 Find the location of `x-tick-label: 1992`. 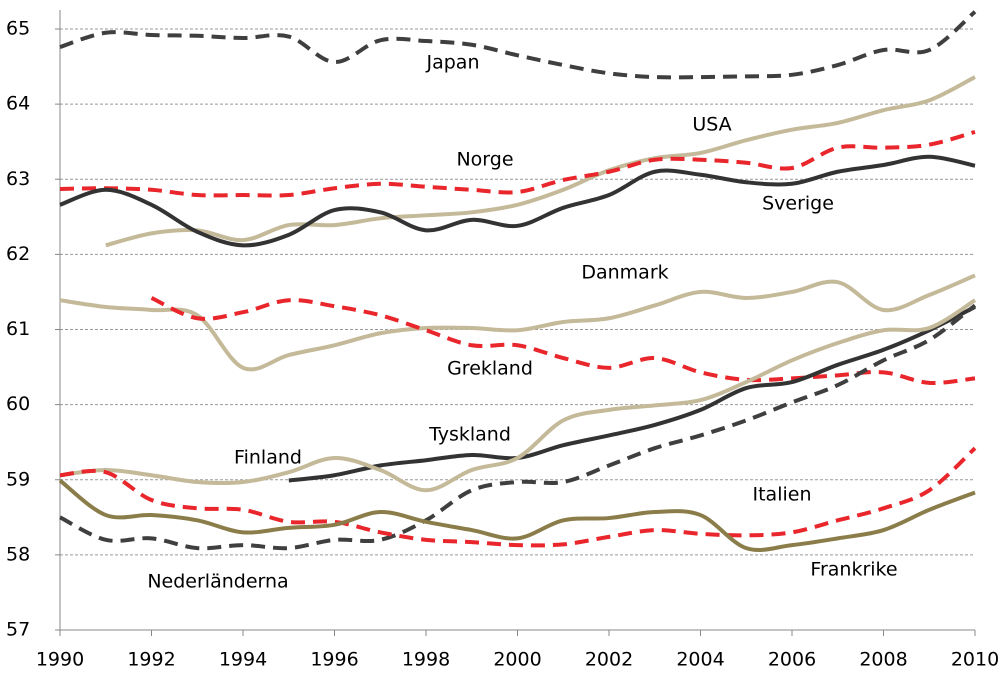

x-tick-label: 1992 is located at coordinates (151, 660).